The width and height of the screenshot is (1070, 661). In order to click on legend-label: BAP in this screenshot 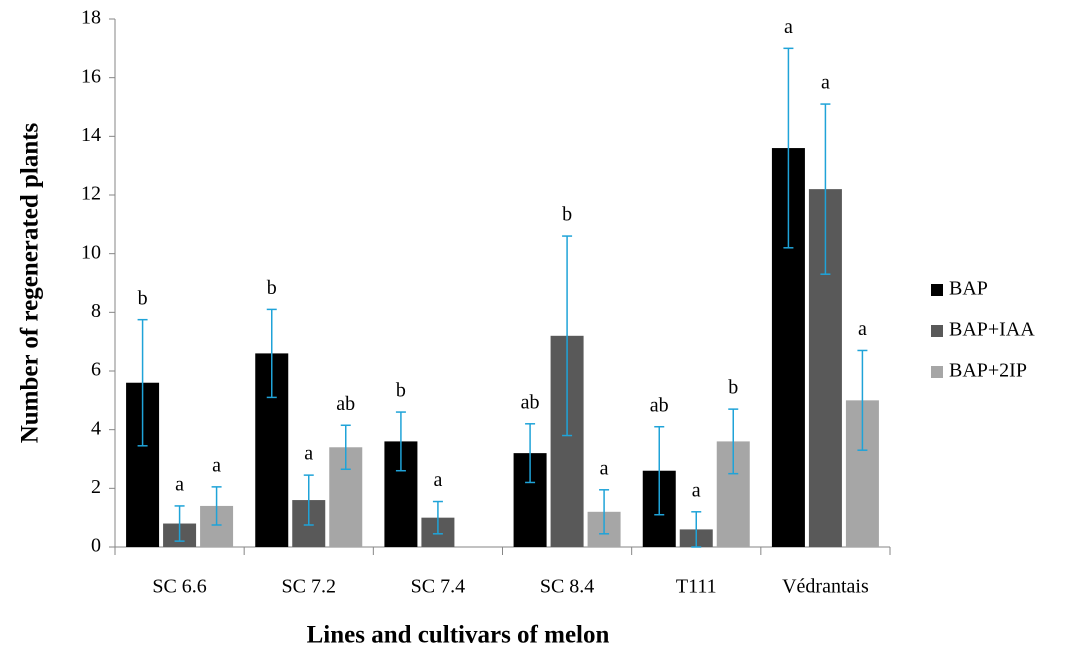, I will do `click(968, 289)`.